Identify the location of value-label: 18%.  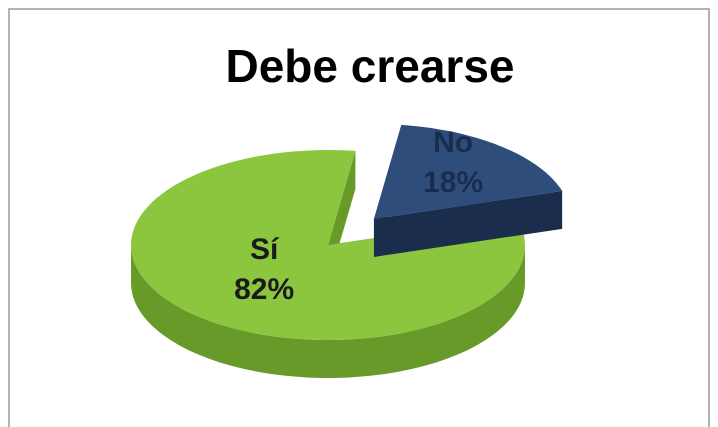
(453, 182).